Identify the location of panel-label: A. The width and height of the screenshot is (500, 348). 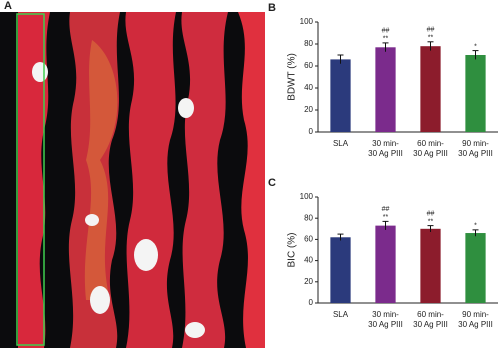
(8, 6).